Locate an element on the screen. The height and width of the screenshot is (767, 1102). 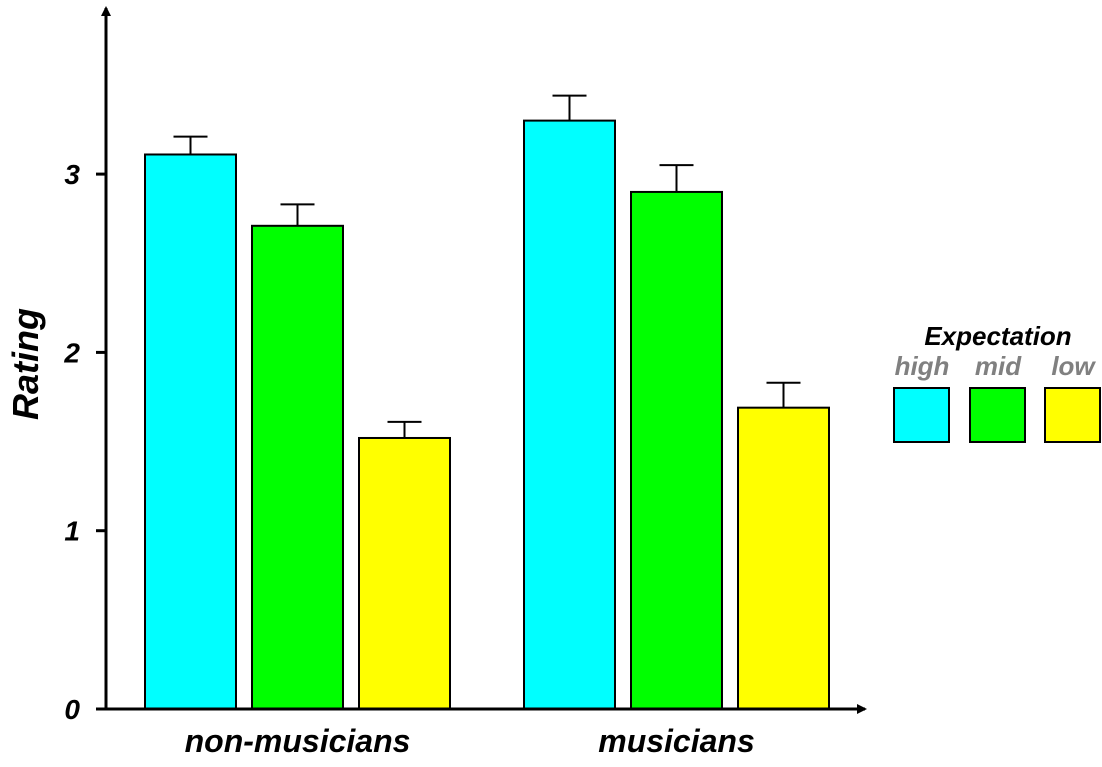
legend-label-mid: mid is located at coordinates (998, 366).